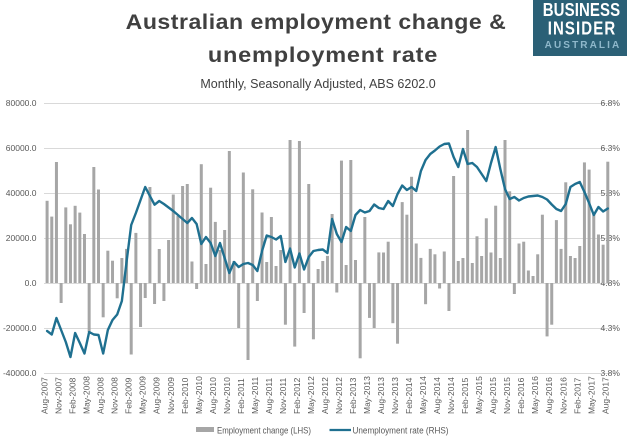  What do you see at coordinates (20, 328) in the screenshot?
I see `svg-text: -20000.0` at bounding box center [20, 328].